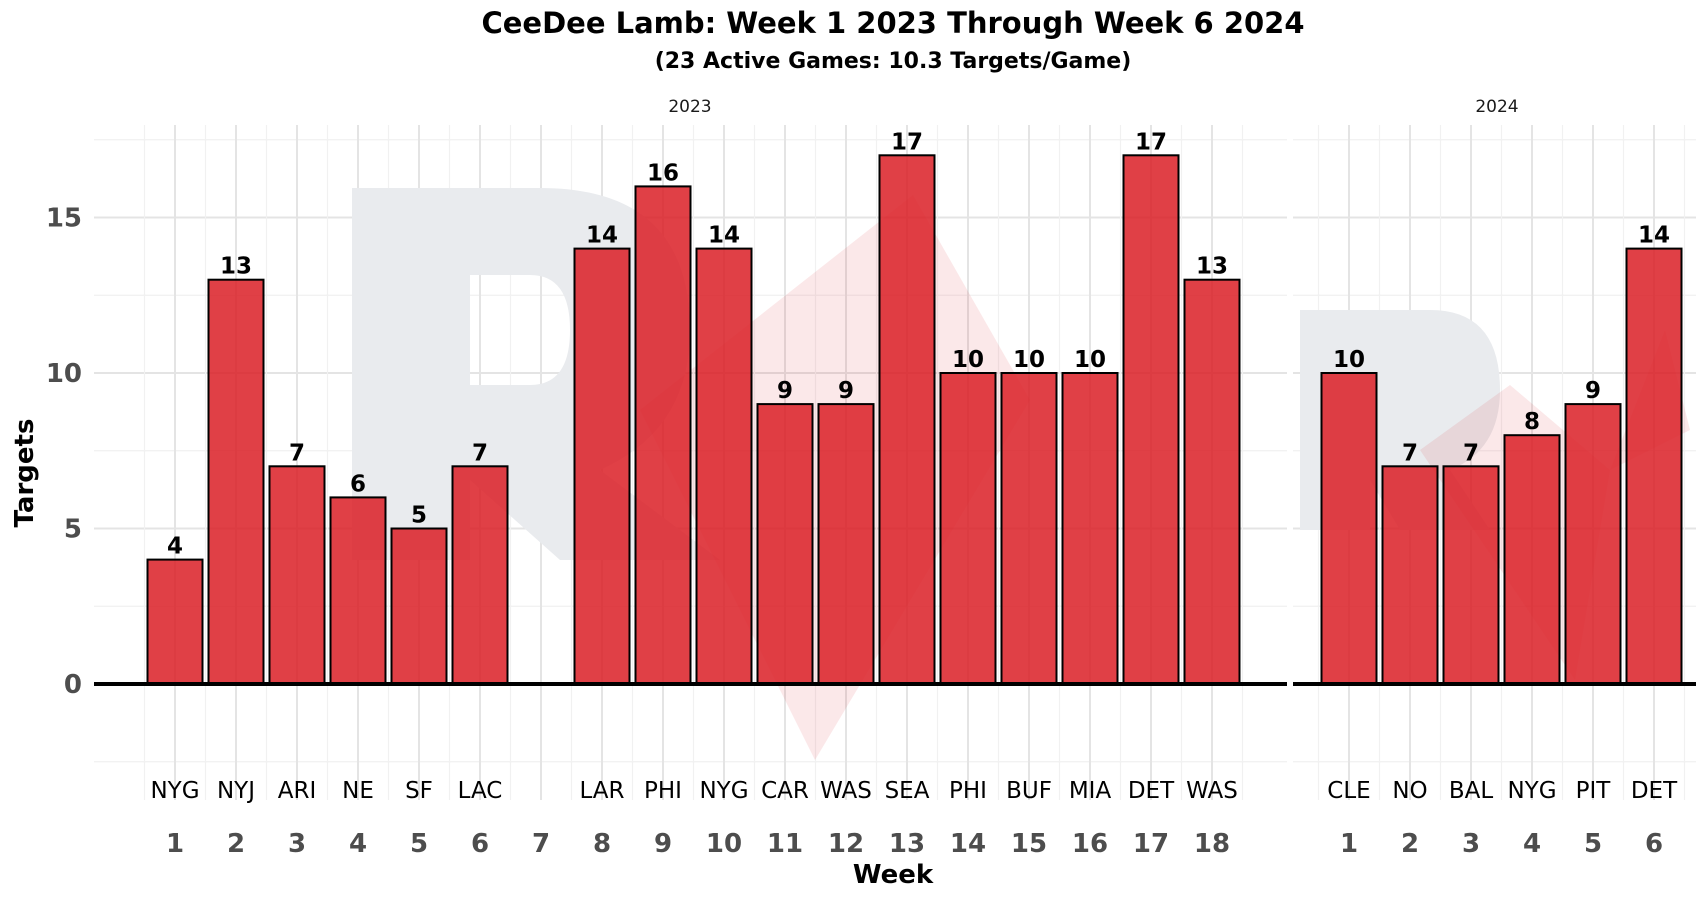  What do you see at coordinates (419, 791) in the screenshot?
I see `opponent-label: SF` at bounding box center [419, 791].